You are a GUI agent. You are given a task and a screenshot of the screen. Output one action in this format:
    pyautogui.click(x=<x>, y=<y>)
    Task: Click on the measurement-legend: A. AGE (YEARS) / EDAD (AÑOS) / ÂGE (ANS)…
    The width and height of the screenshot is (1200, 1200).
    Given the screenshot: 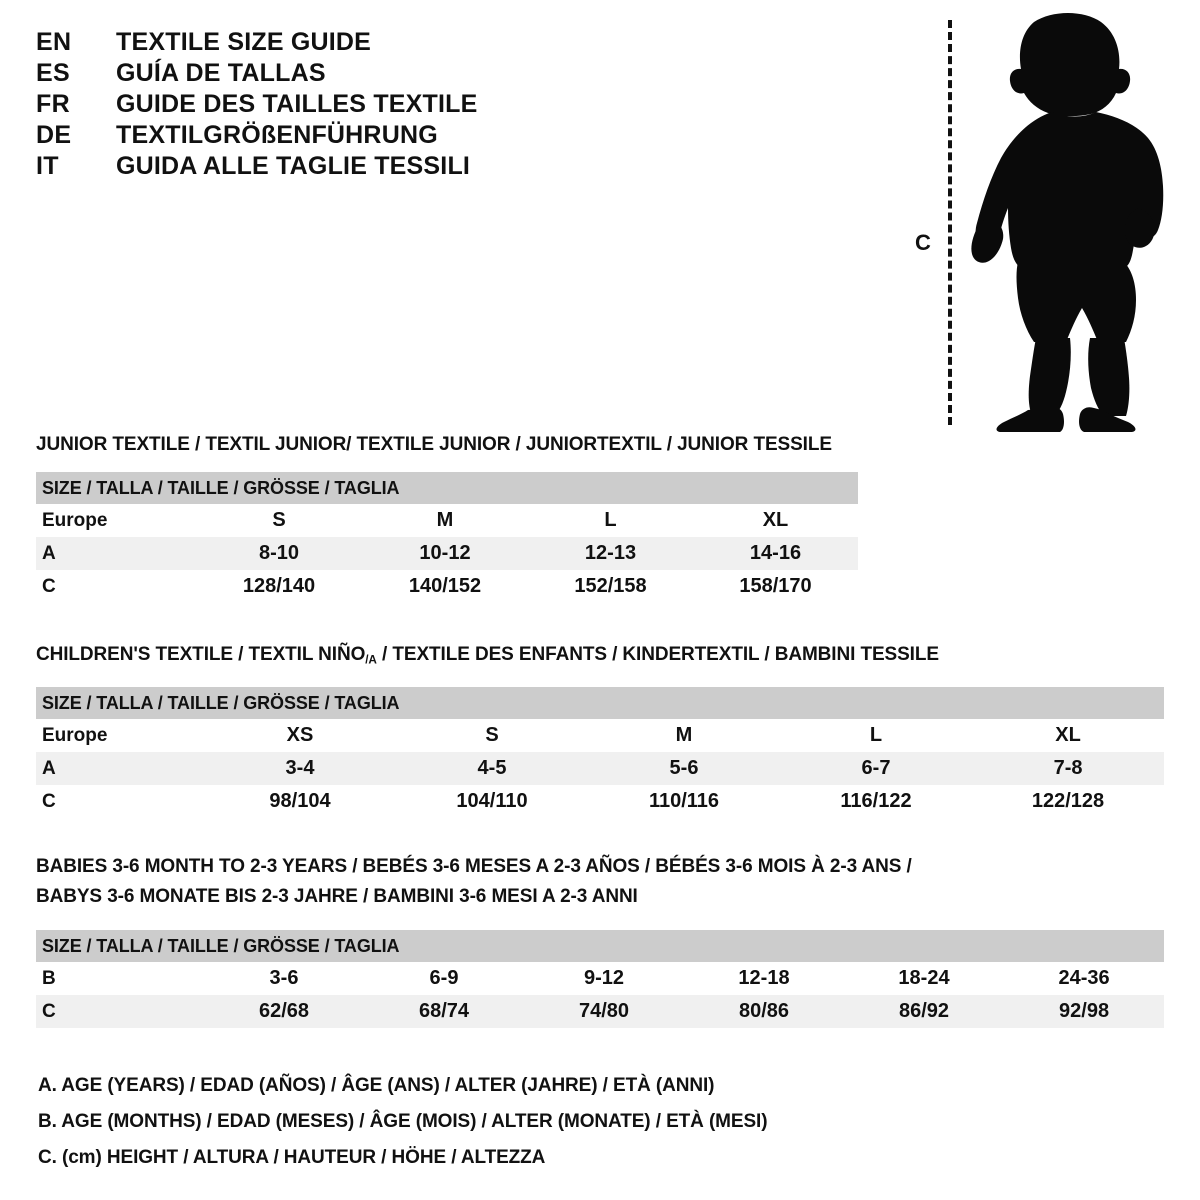 What is the action you would take?
    pyautogui.click(x=588, y=1122)
    